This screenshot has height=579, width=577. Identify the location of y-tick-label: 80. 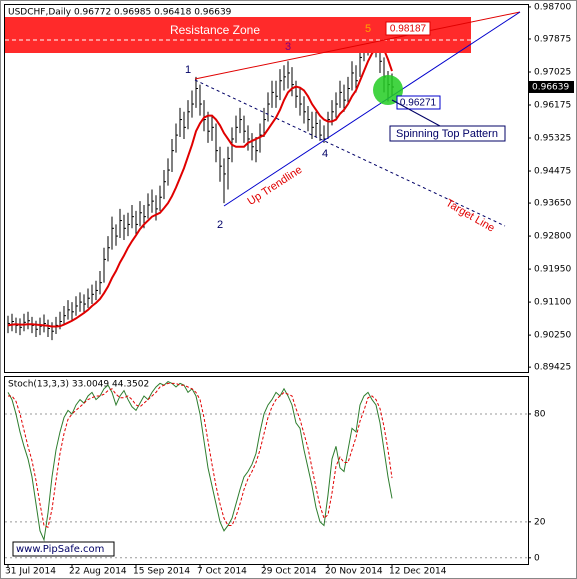
(540, 414).